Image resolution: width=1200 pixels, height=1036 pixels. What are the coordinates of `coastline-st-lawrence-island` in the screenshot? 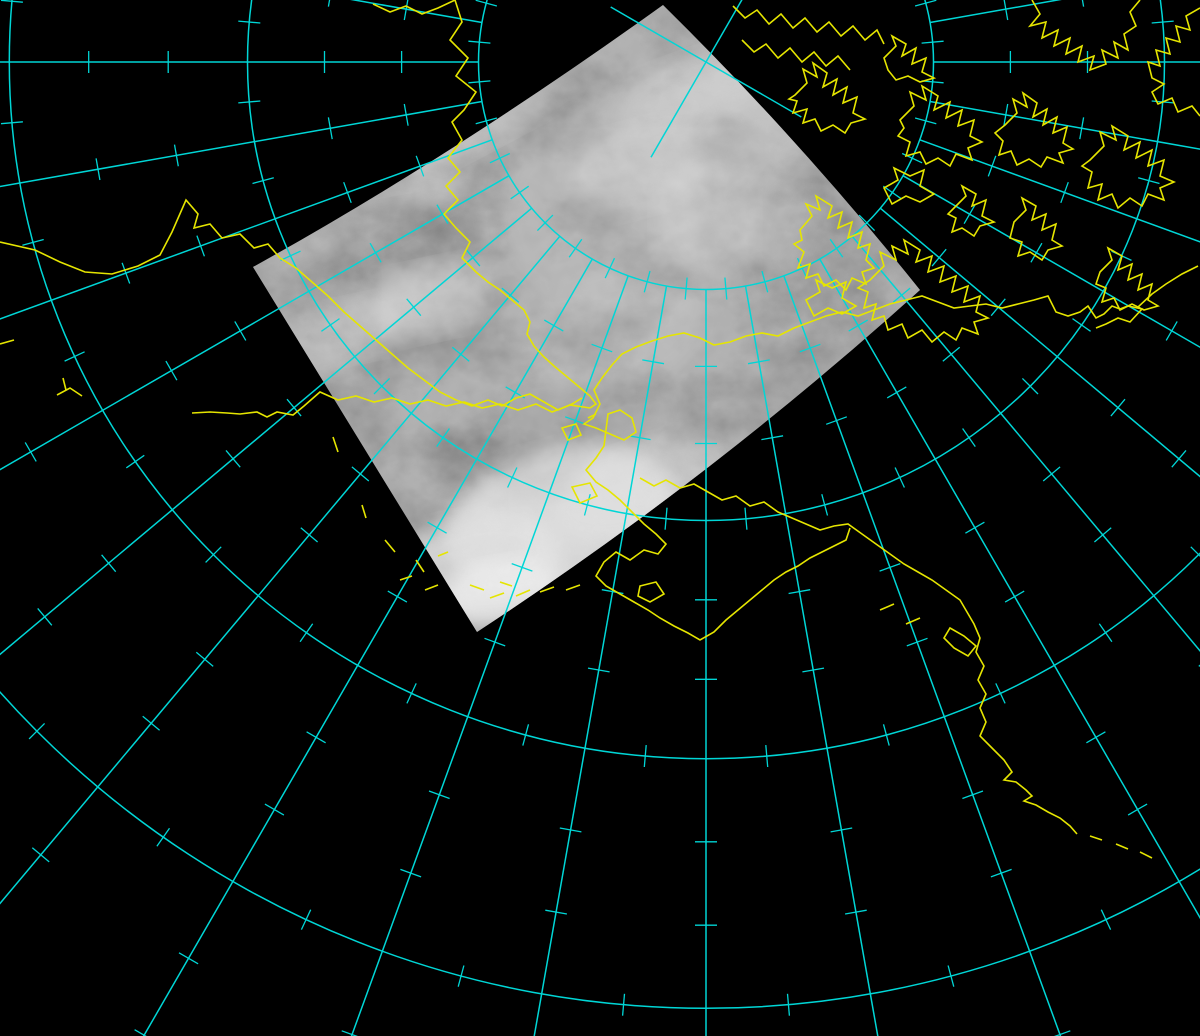 It's located at (584, 493).